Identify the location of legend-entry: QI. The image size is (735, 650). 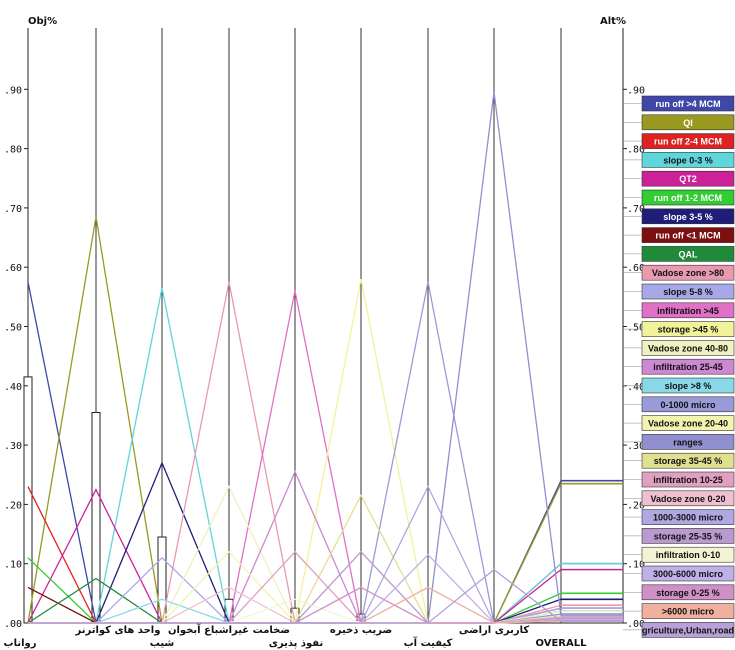
(679, 122).